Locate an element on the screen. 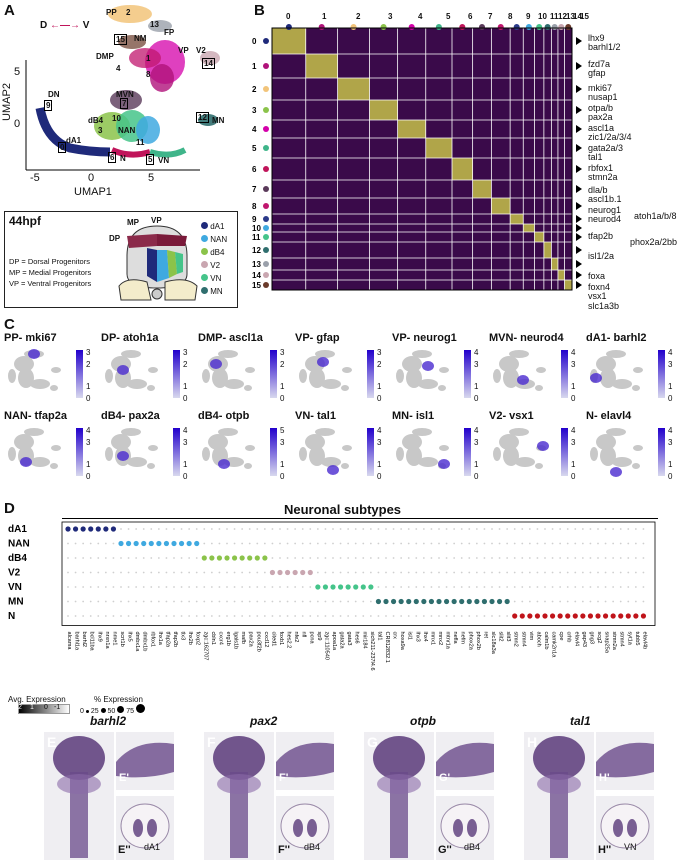 The height and width of the screenshot is (864, 685). dotplot-gene-label-70: scg2 is located at coordinates (599, 638).